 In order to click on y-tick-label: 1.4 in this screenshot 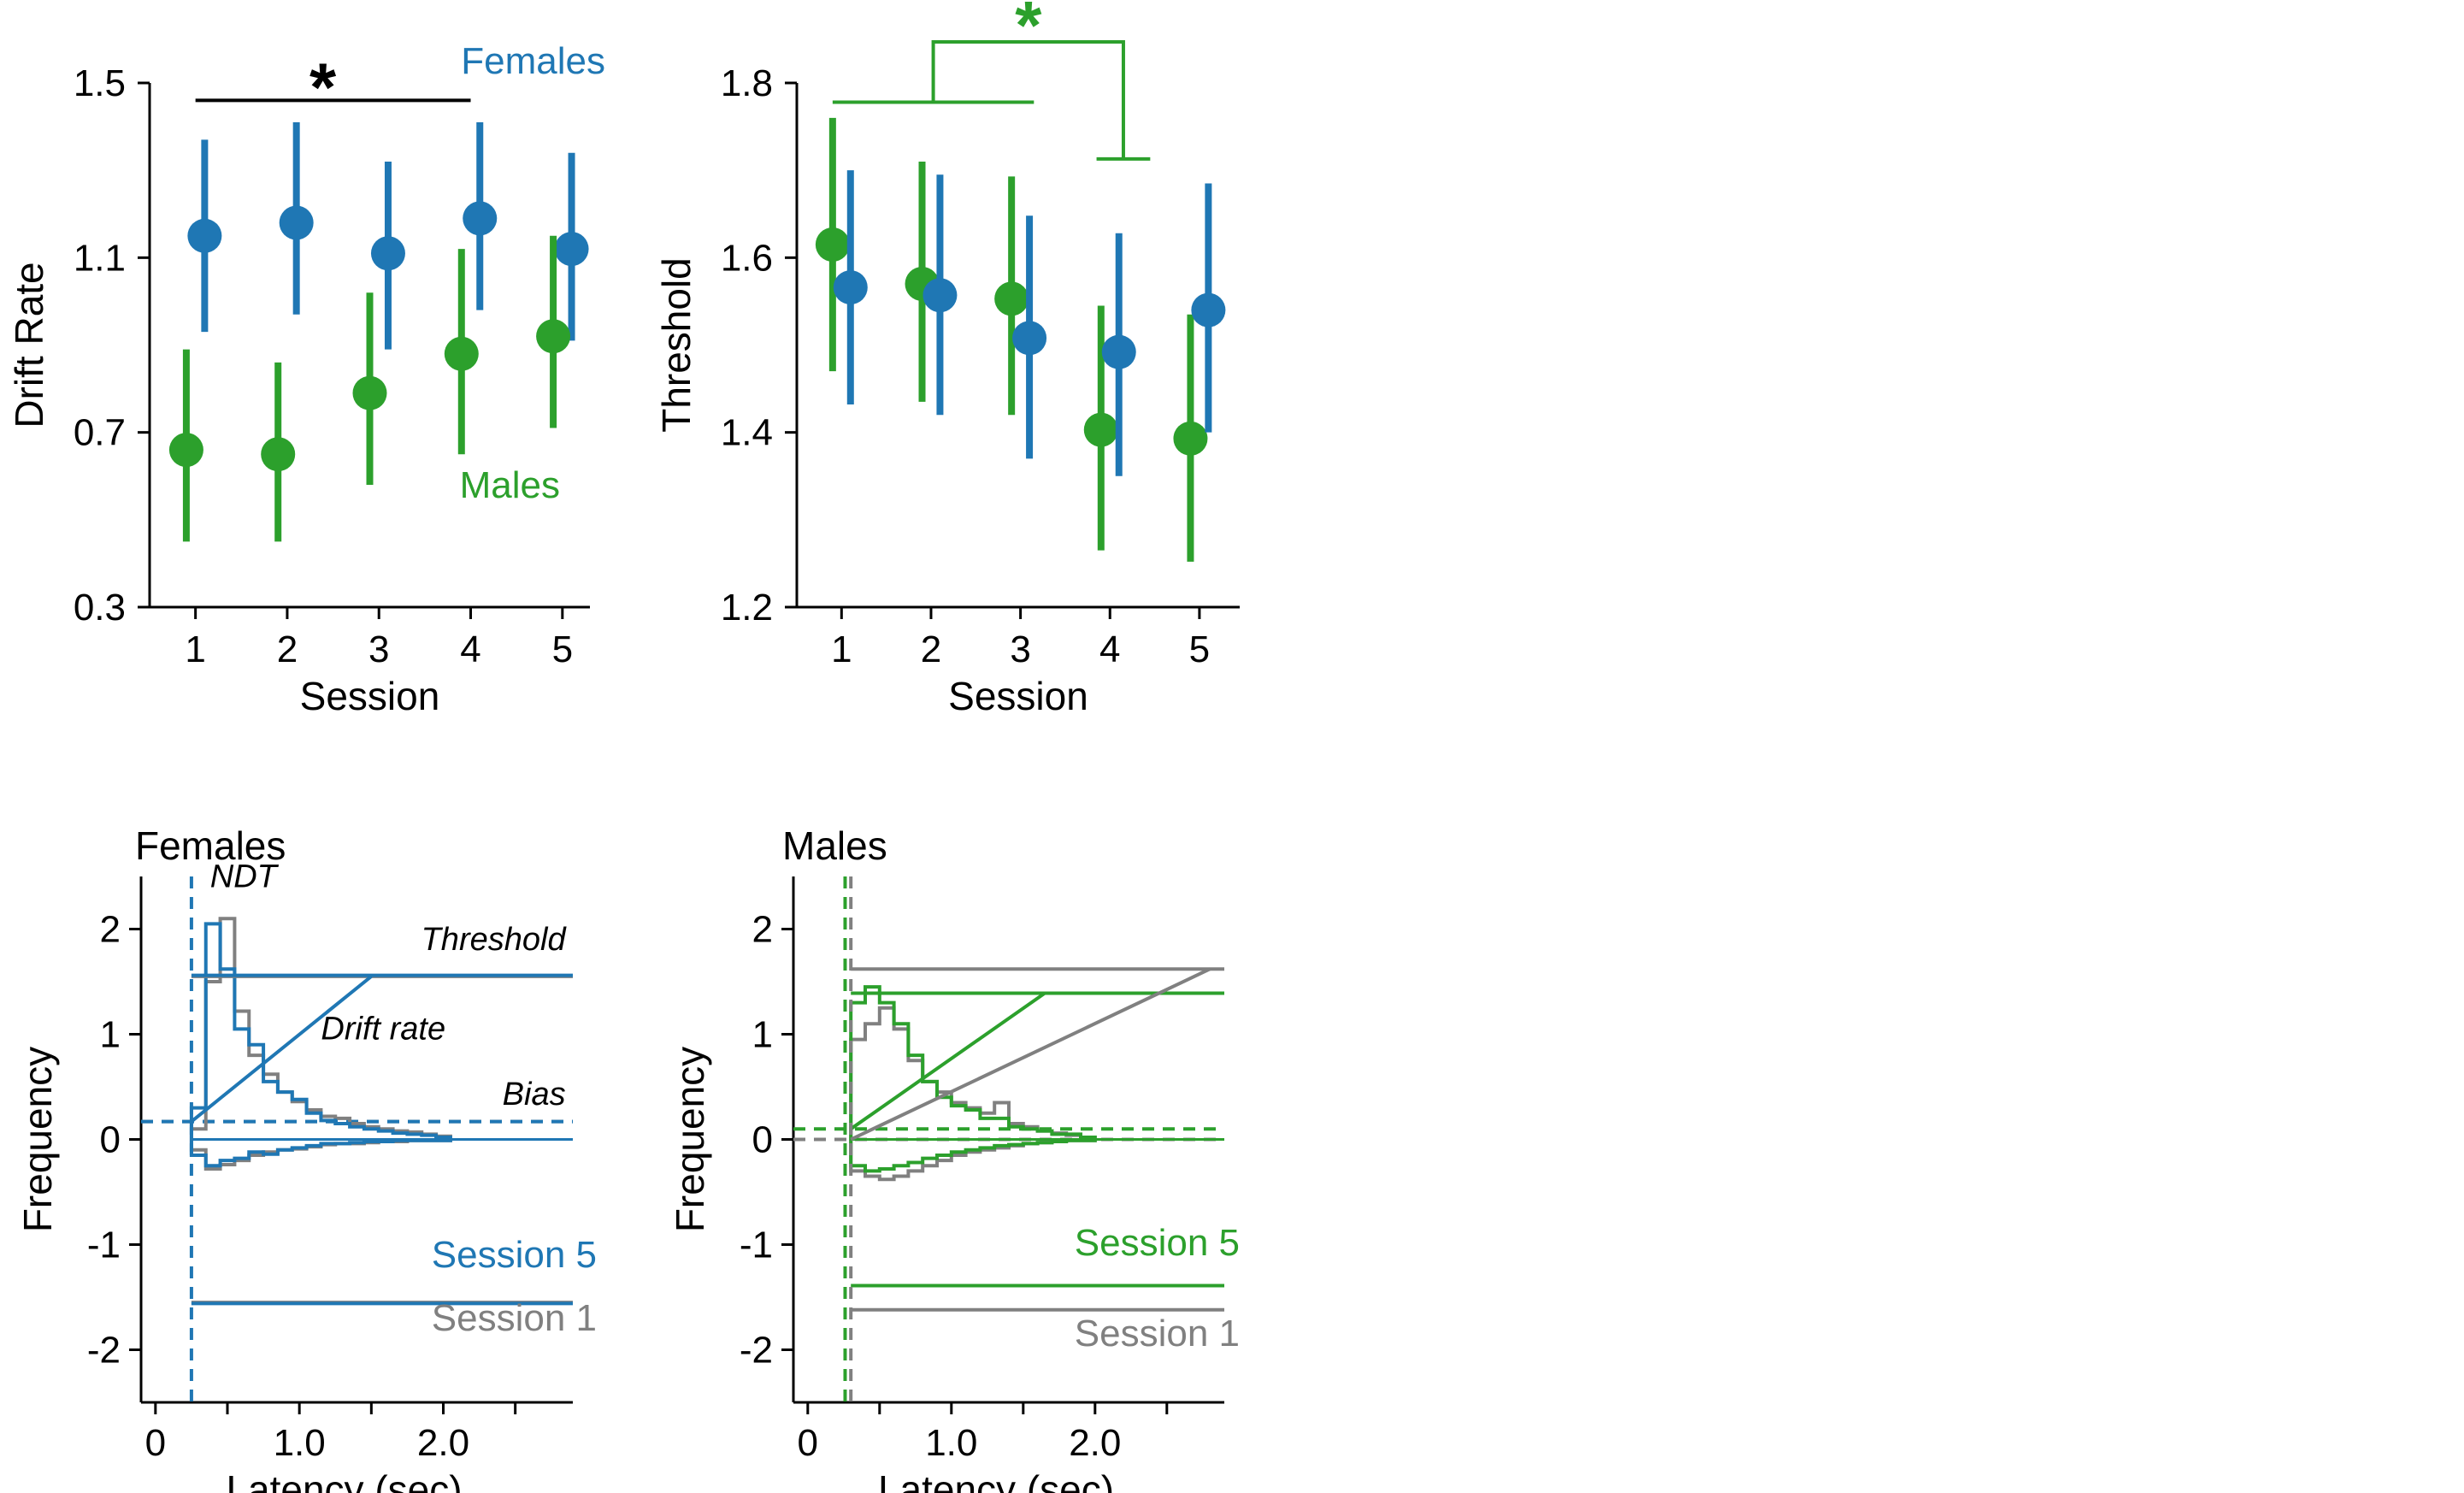, I will do `click(747, 433)`.